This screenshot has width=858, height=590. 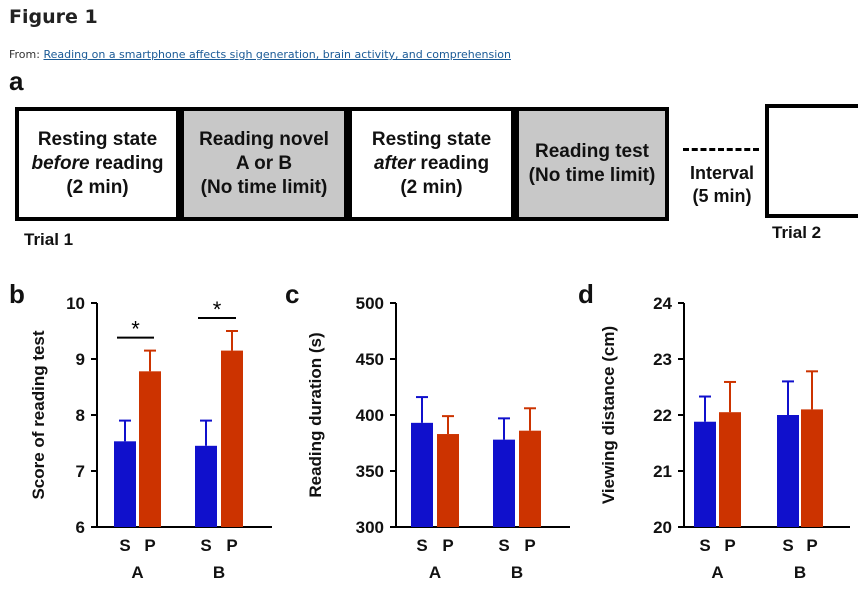 I want to click on reading-novel-box: Reading novel A or B (No time limit), so click(x=264, y=164).